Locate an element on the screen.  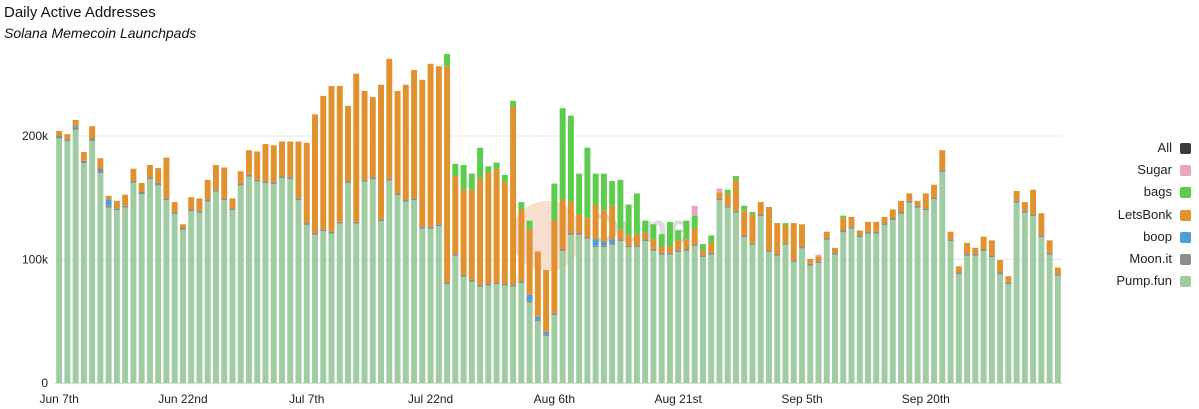
bar-segment-boop is located at coordinates (603, 243).